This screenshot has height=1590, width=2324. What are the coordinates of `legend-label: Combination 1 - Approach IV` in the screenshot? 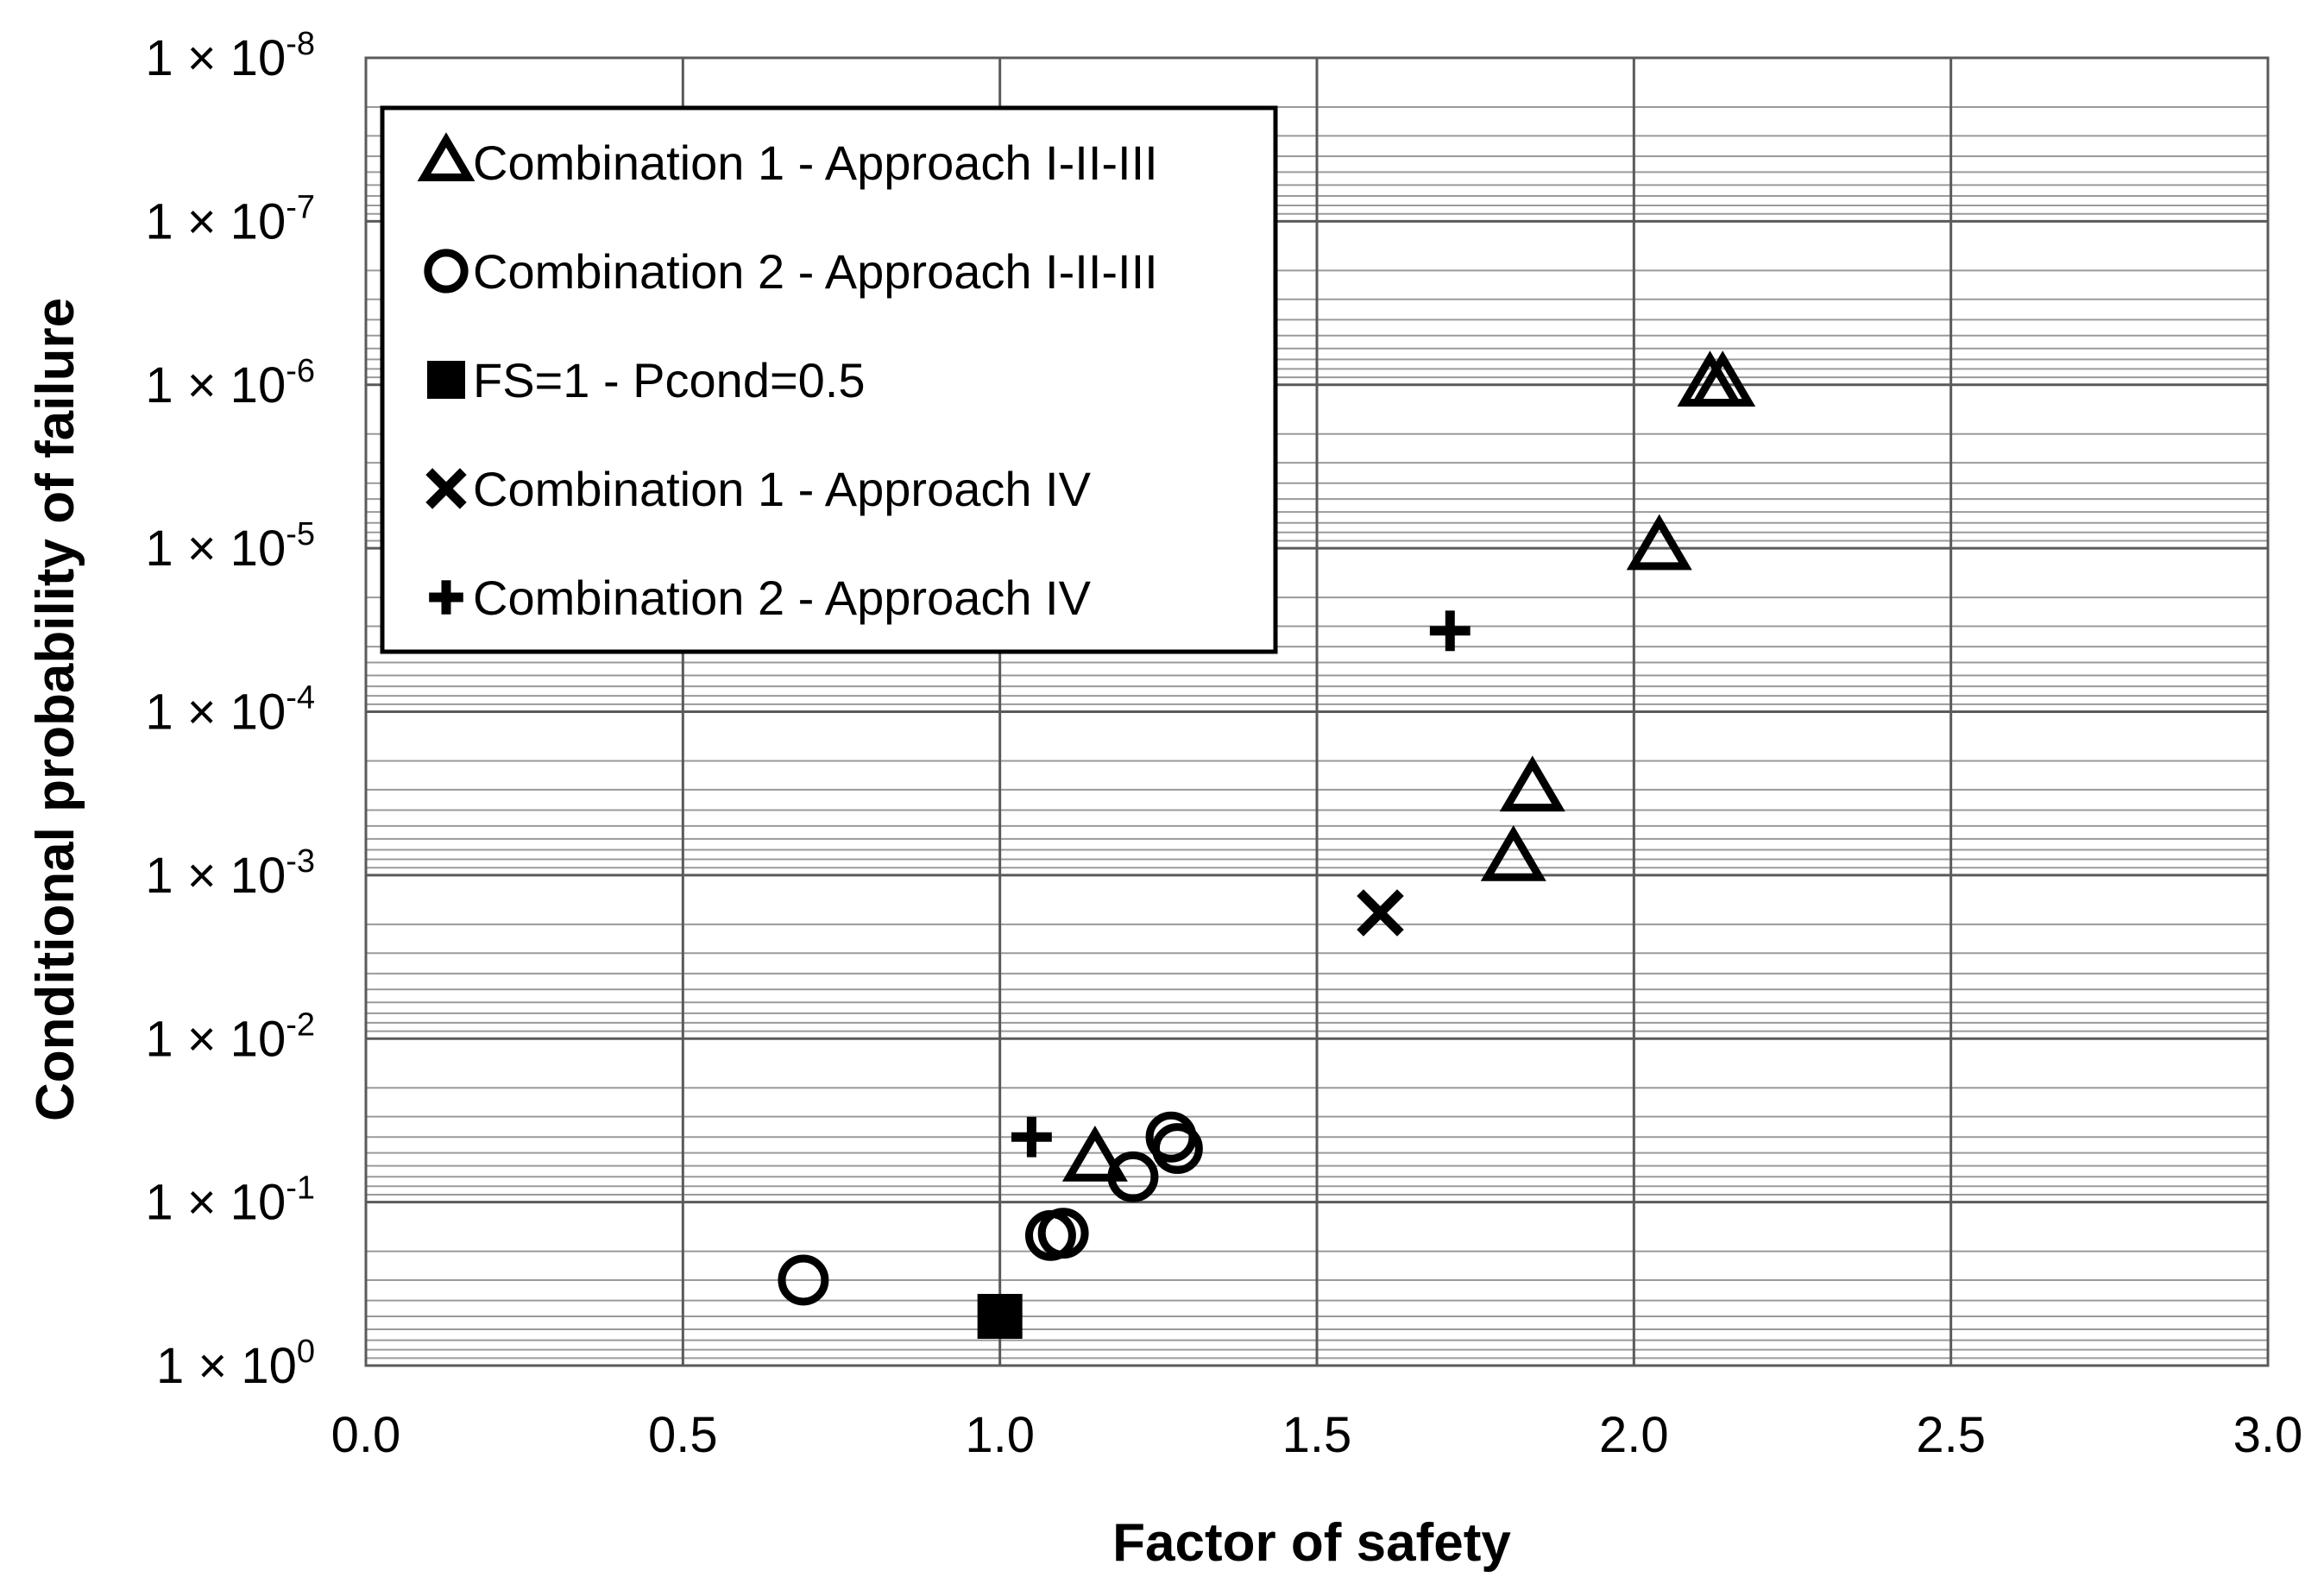 It's located at (782, 489).